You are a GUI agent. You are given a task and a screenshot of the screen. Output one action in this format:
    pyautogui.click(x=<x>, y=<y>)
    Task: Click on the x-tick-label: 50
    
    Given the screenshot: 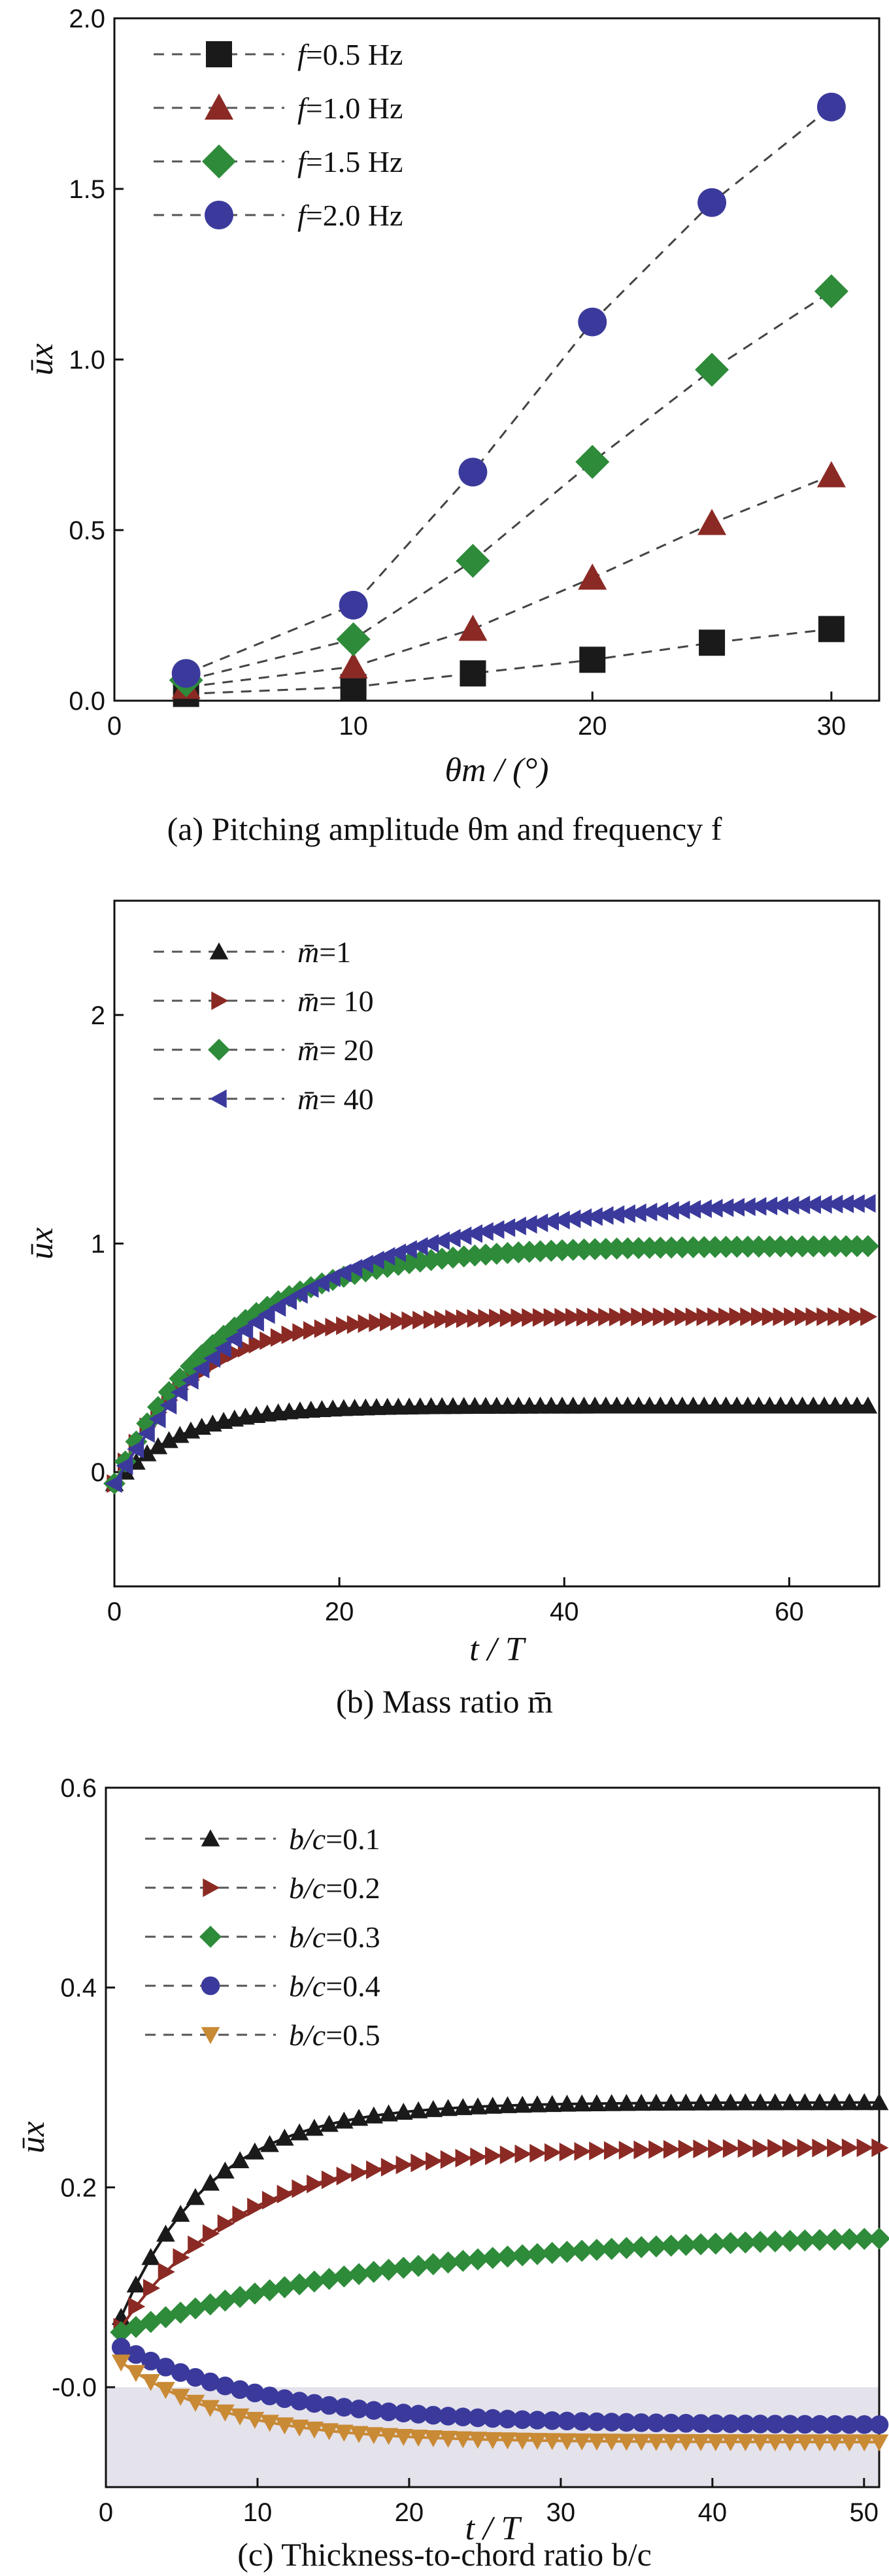 What is the action you would take?
    pyautogui.click(x=865, y=2513)
    